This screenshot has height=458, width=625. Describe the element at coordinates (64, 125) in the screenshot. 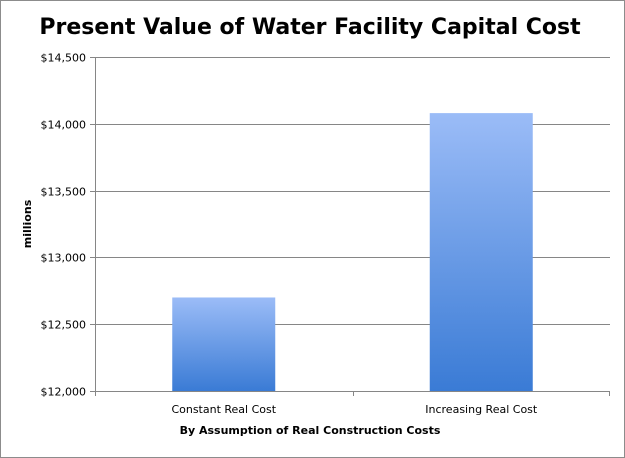

I see `y-tick-label: $14,000` at that location.